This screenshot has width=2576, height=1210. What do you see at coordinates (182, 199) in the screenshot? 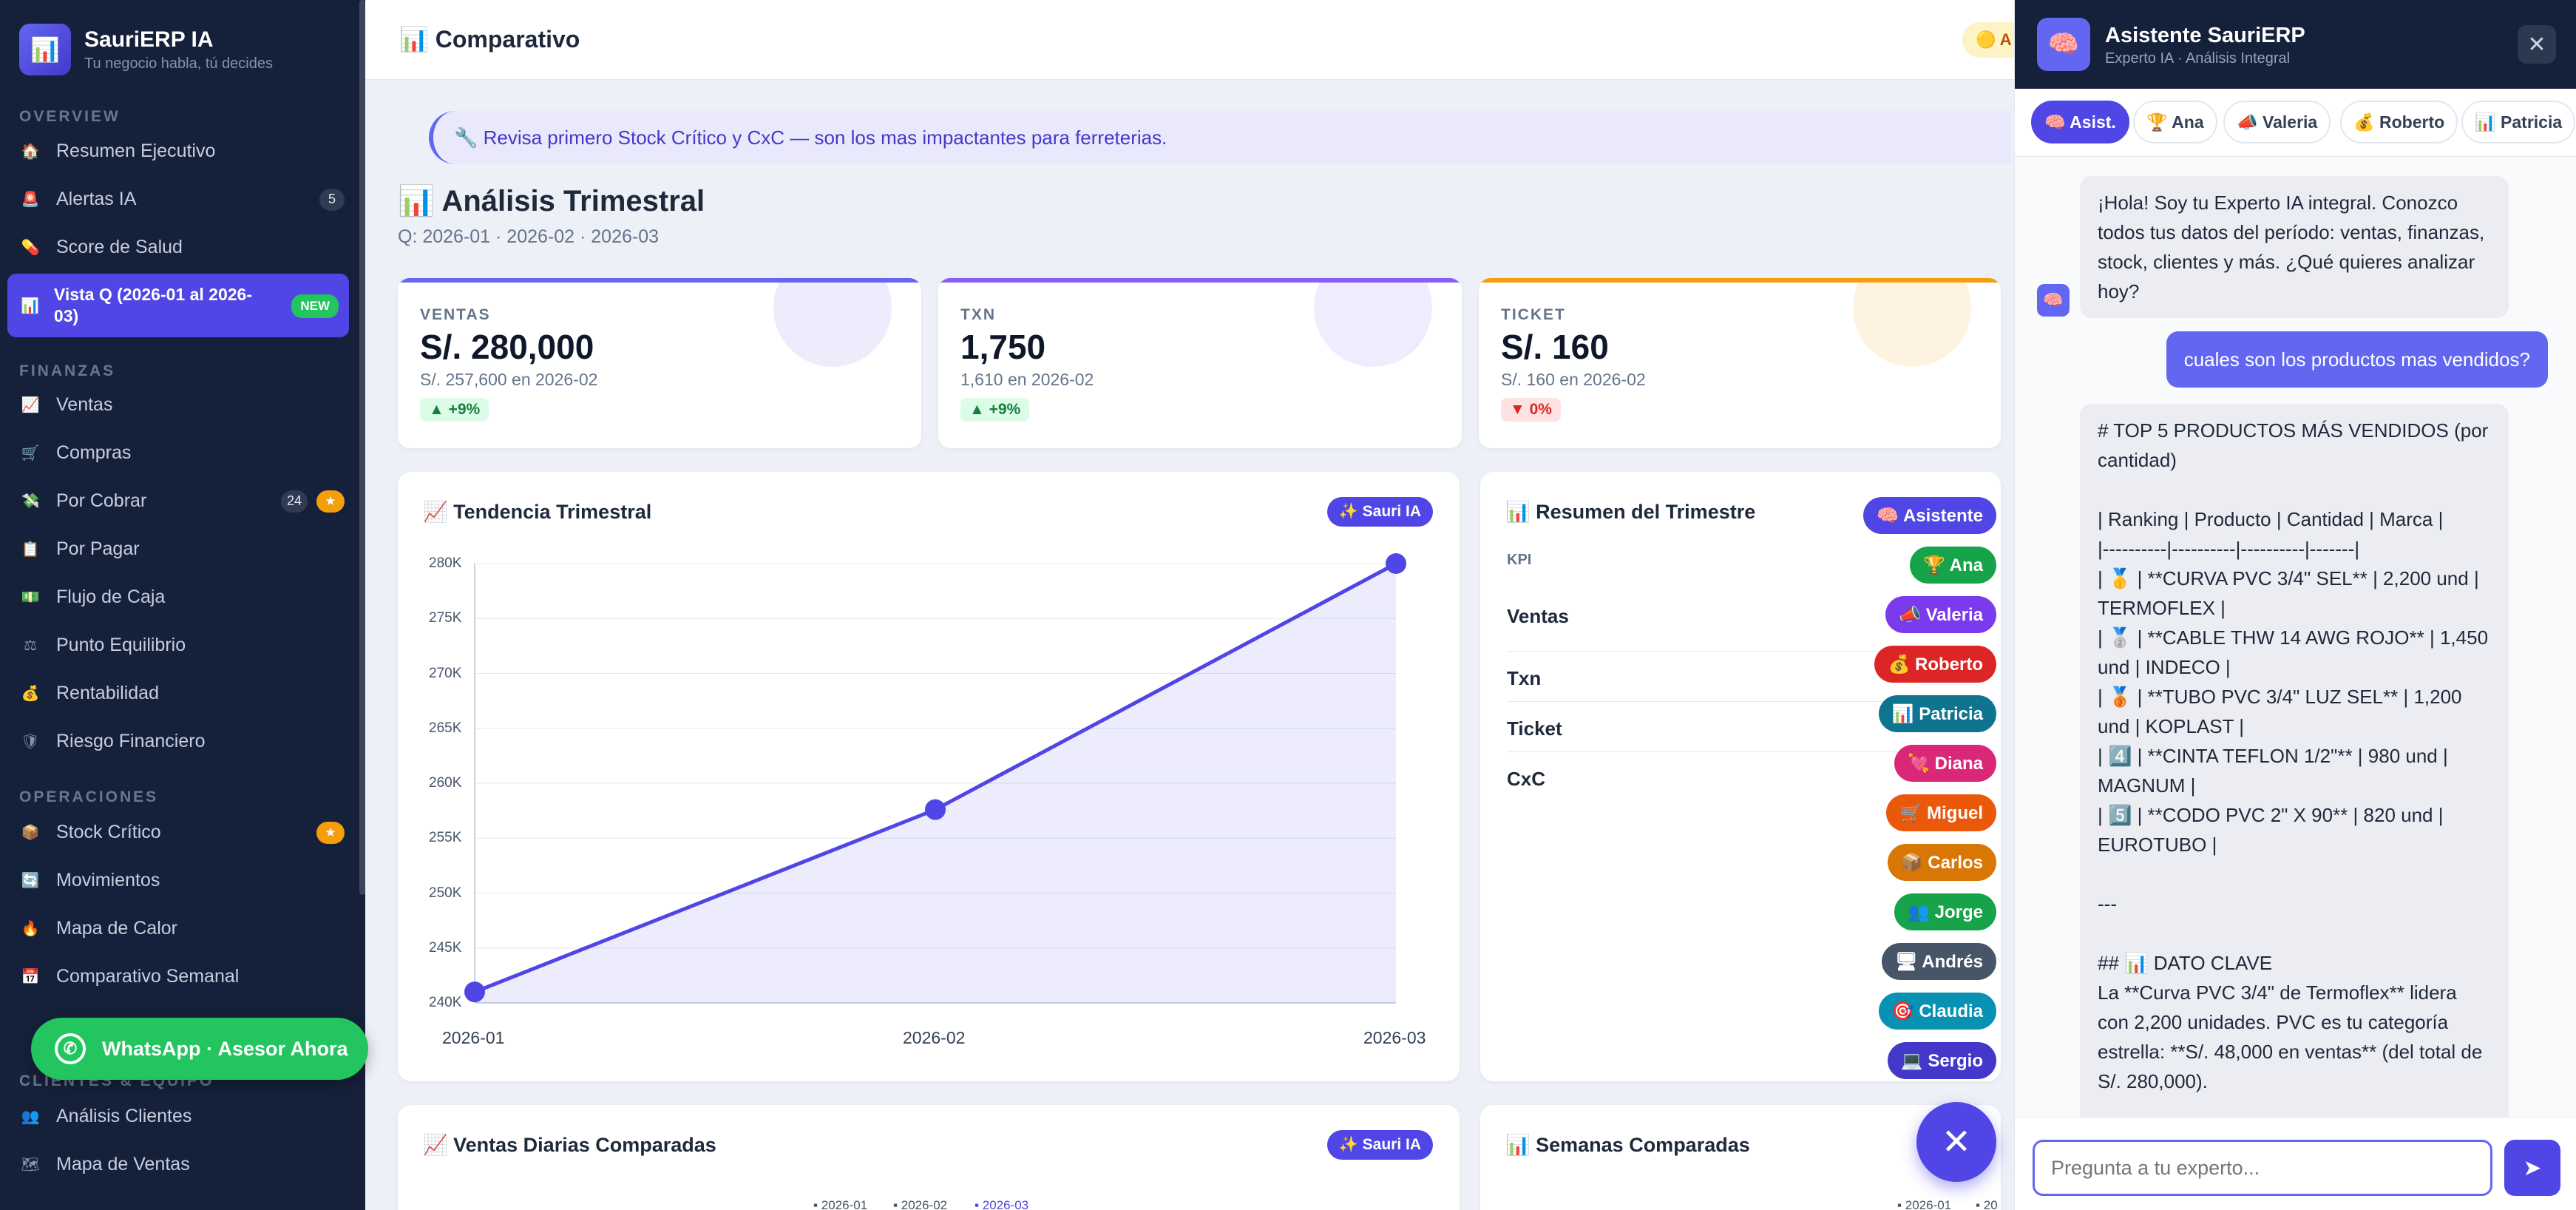
I see `sidebar-item-alertas-ia: 🚨 Alertas IA 5` at bounding box center [182, 199].